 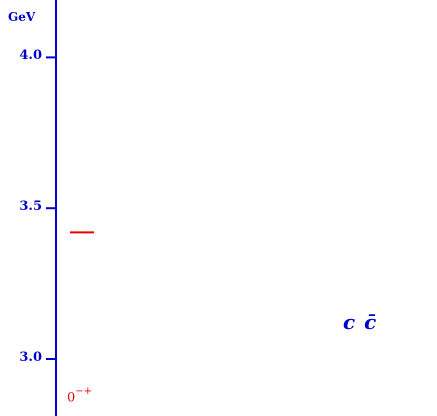 What do you see at coordinates (30, 357) in the screenshot?
I see `tick-label: 3.0` at bounding box center [30, 357].